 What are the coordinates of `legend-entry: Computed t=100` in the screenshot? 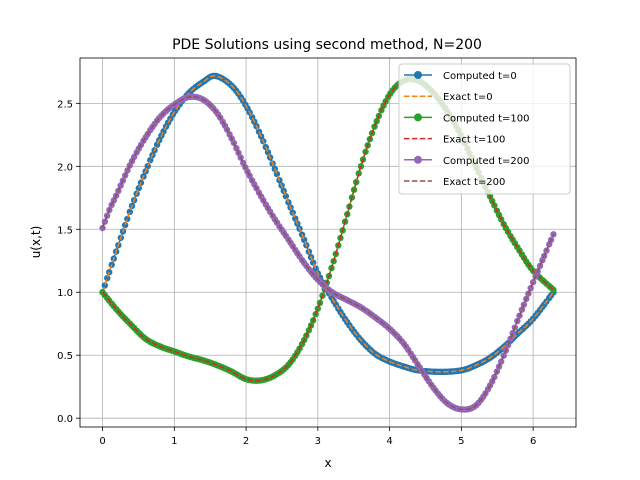 It's located at (467, 118).